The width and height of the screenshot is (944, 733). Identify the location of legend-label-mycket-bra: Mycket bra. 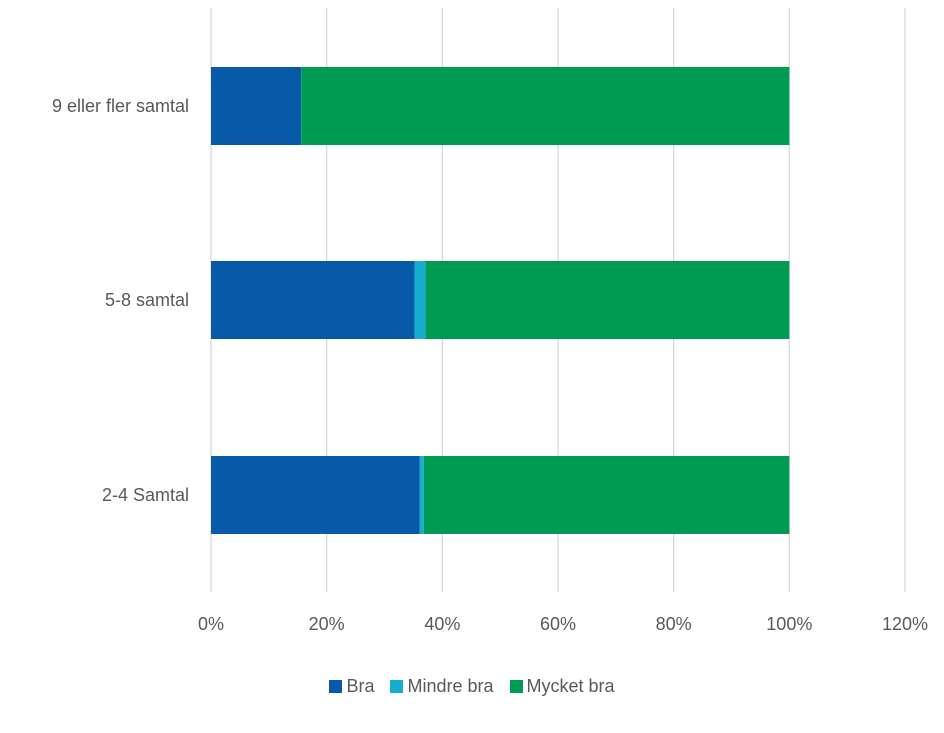
(570, 686).